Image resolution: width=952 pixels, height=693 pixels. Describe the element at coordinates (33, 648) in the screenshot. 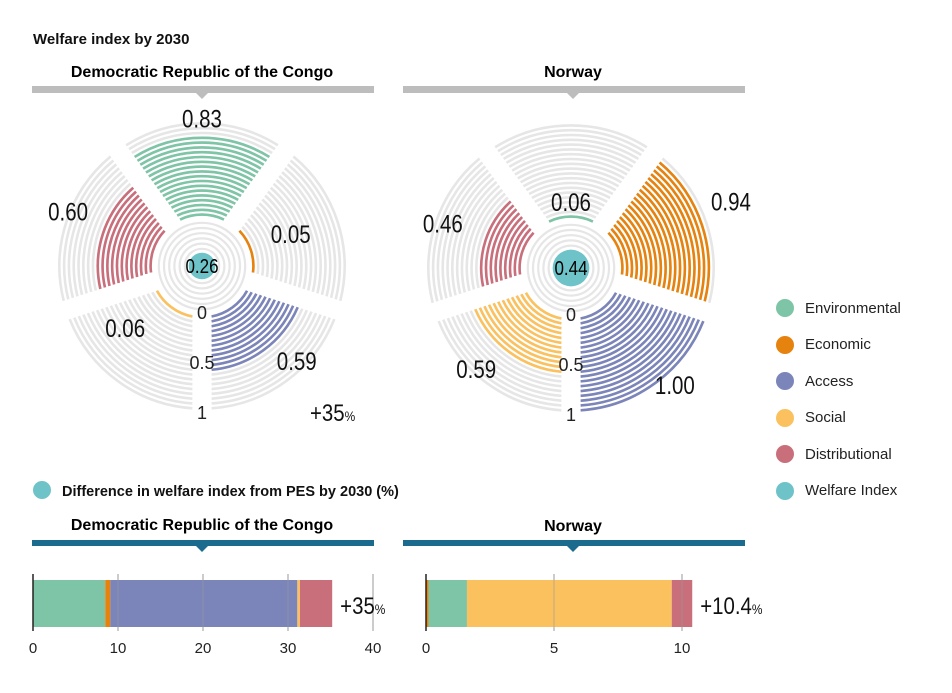

I see `x-tick-label: 0` at that location.